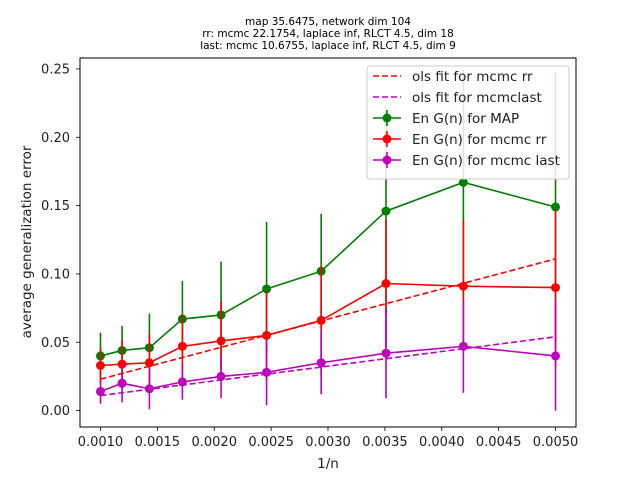 The height and width of the screenshot is (480, 640). What do you see at coordinates (27, 241) in the screenshot?
I see `y-axis-label: average generalization error` at bounding box center [27, 241].